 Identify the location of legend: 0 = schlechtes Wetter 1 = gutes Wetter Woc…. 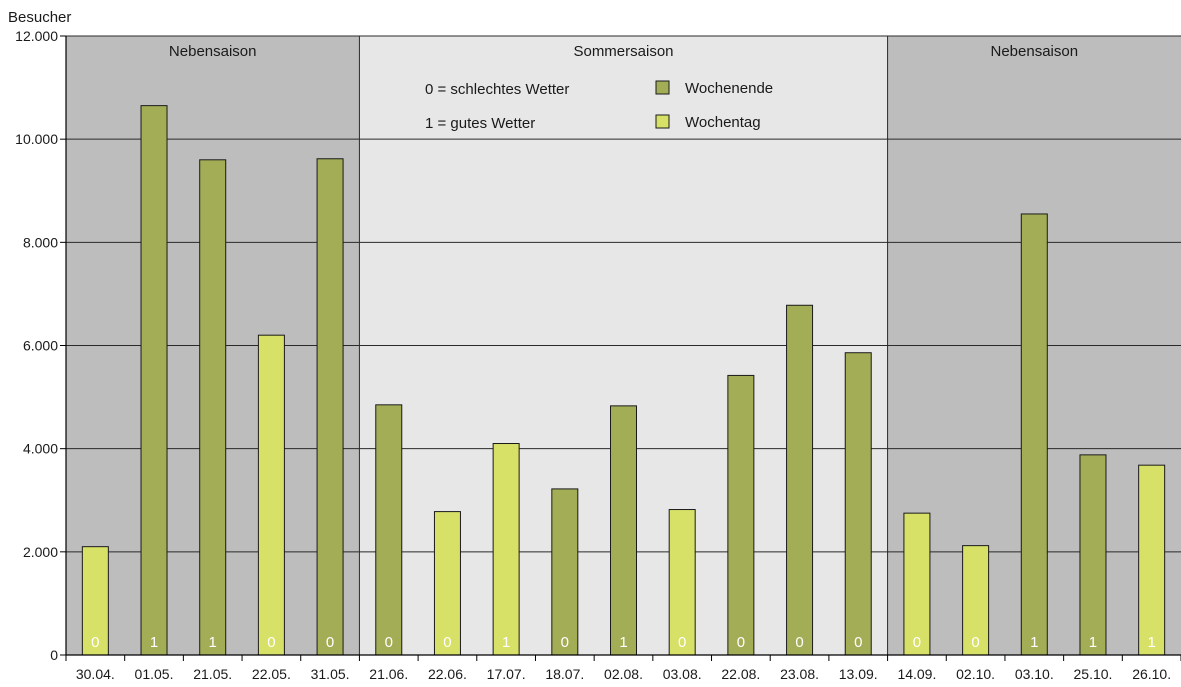
(599, 106).